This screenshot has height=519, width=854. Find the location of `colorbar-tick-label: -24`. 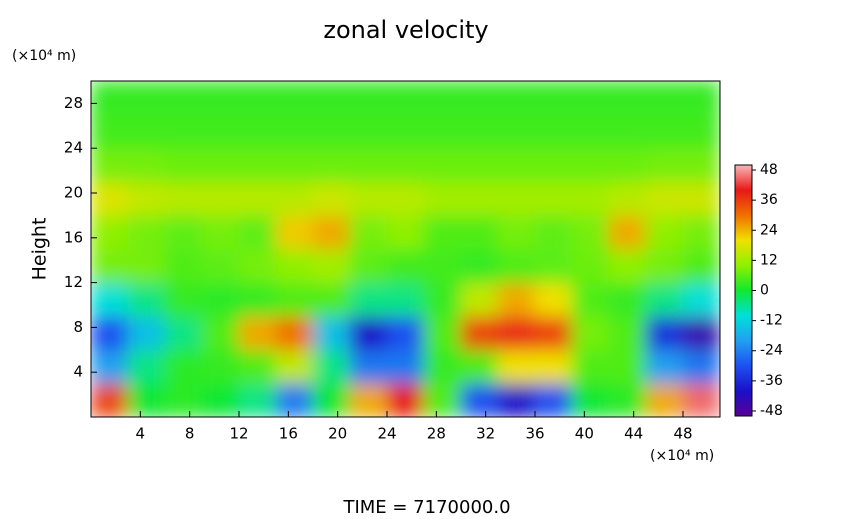

colorbar-tick-label: -24 is located at coordinates (771, 351).